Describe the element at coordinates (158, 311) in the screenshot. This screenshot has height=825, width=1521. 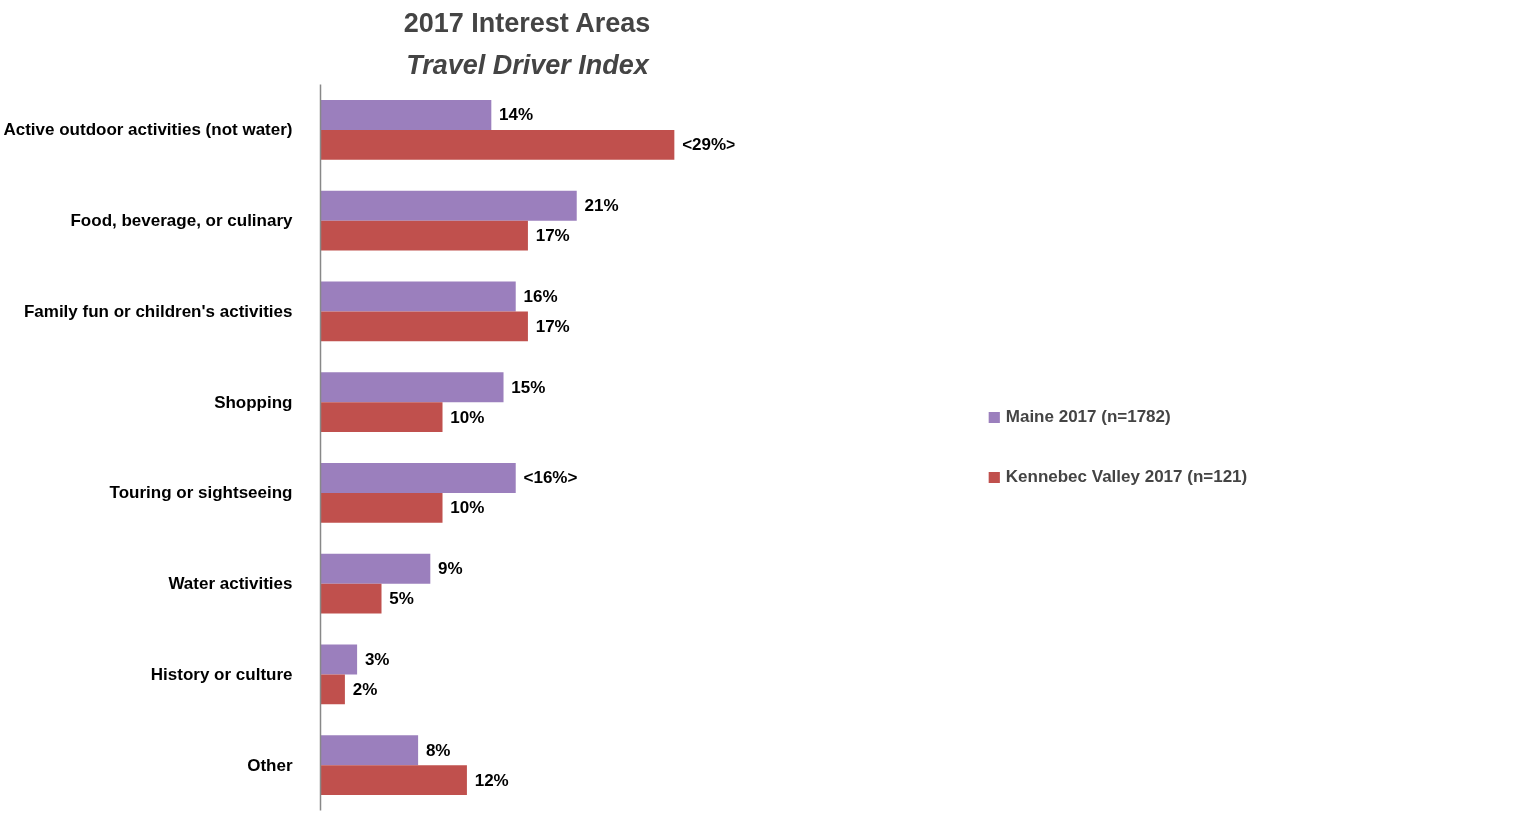
I see `y-tick-label: Family fun or children's activities` at that location.